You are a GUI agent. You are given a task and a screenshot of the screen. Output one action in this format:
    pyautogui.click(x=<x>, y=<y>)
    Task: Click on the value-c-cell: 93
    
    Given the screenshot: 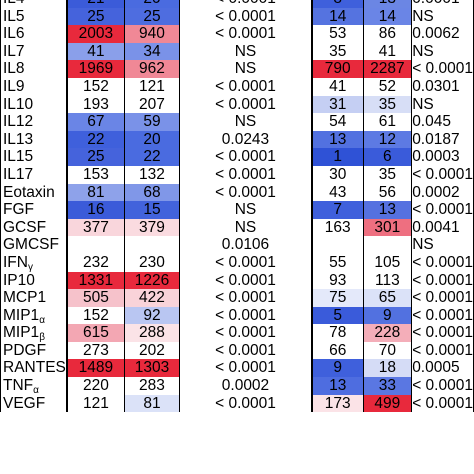 What is the action you would take?
    pyautogui.click(x=337, y=280)
    